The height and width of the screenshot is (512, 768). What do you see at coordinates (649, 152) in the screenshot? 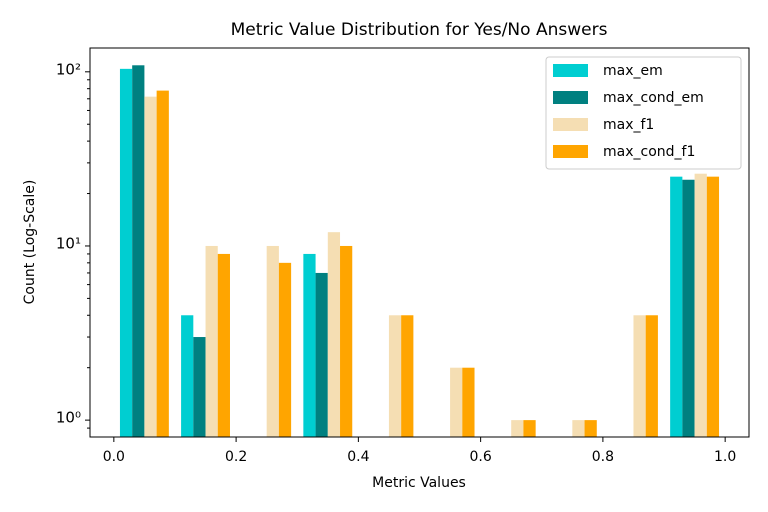
I see `legend-label: max_cond_f1` at bounding box center [649, 152].